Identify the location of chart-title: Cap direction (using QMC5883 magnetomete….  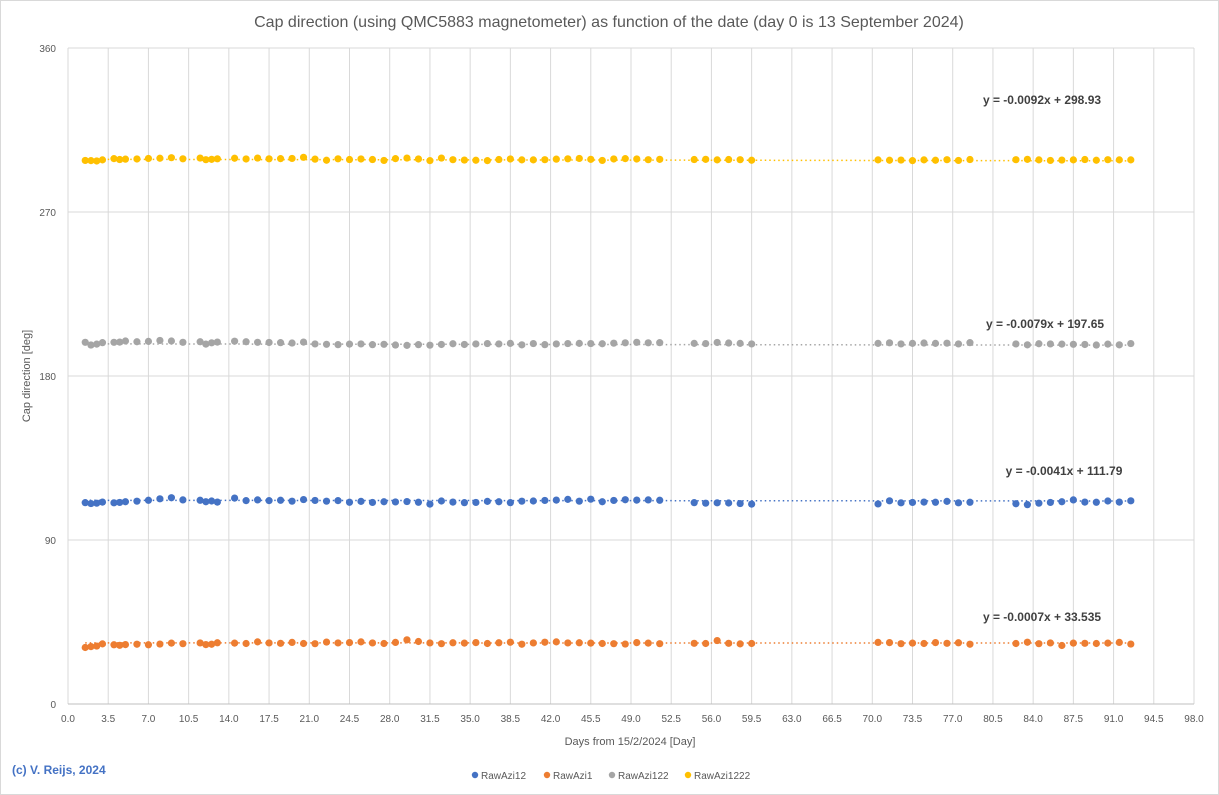
(609, 22).